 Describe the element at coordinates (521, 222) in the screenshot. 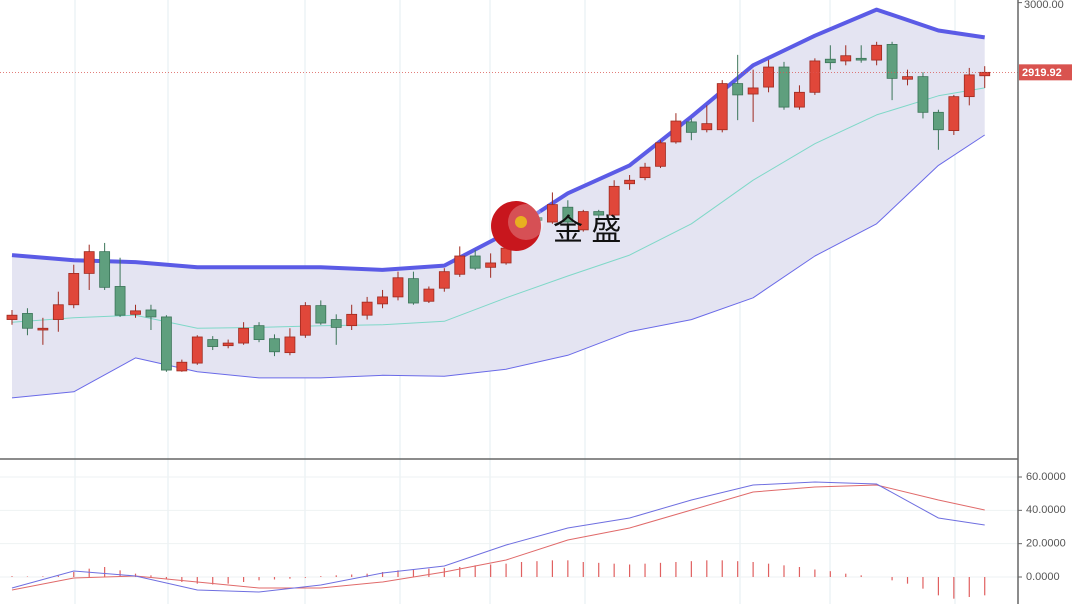

I see `logo-dot` at that location.